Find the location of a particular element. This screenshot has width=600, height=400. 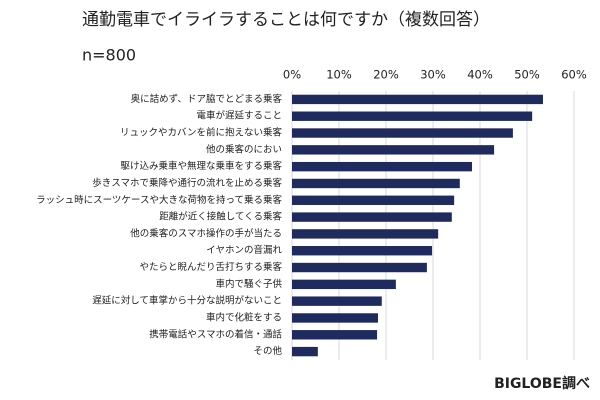

y-tick-label: やたらと睨んだり舌打ちする乗客 is located at coordinates (210, 267).